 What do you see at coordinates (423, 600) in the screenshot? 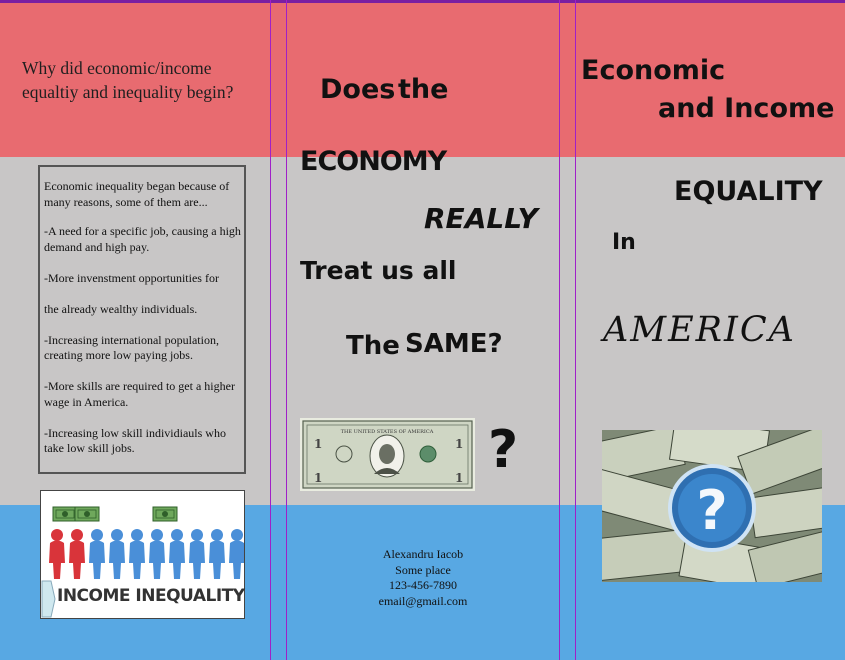
I see `contact-email: email@gmail.com` at bounding box center [423, 600].